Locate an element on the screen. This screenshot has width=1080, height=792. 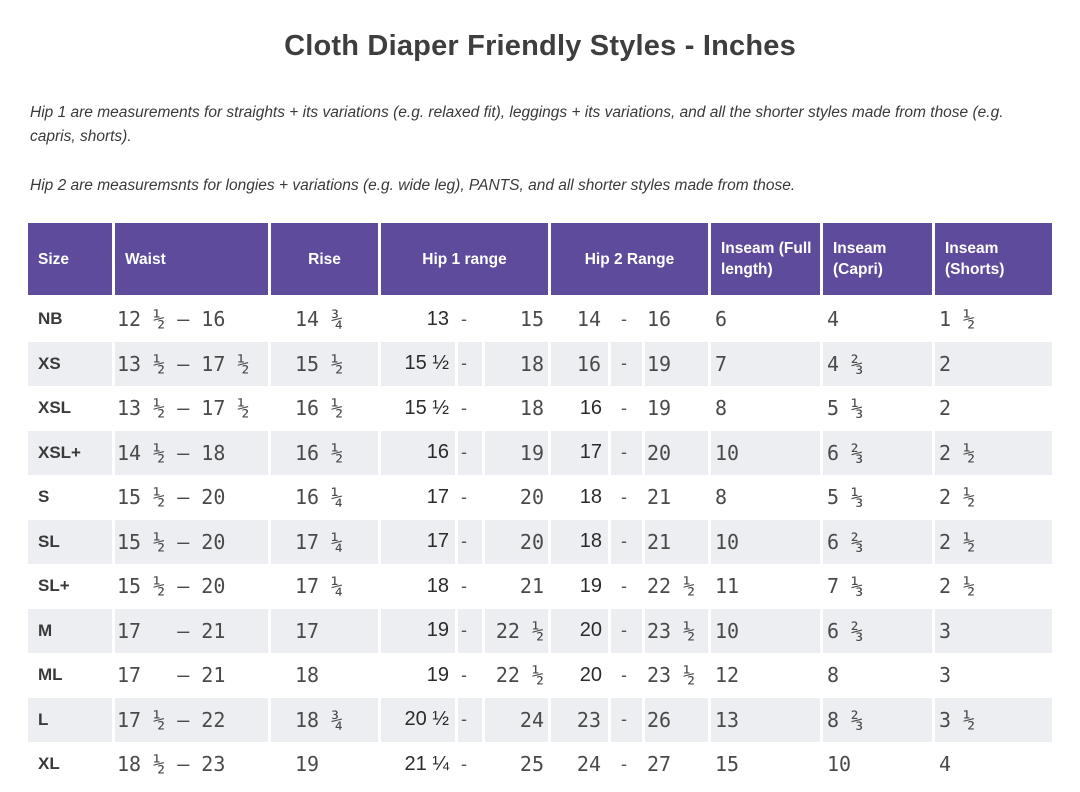
cell-rise: 18 ¾ is located at coordinates (324, 719).